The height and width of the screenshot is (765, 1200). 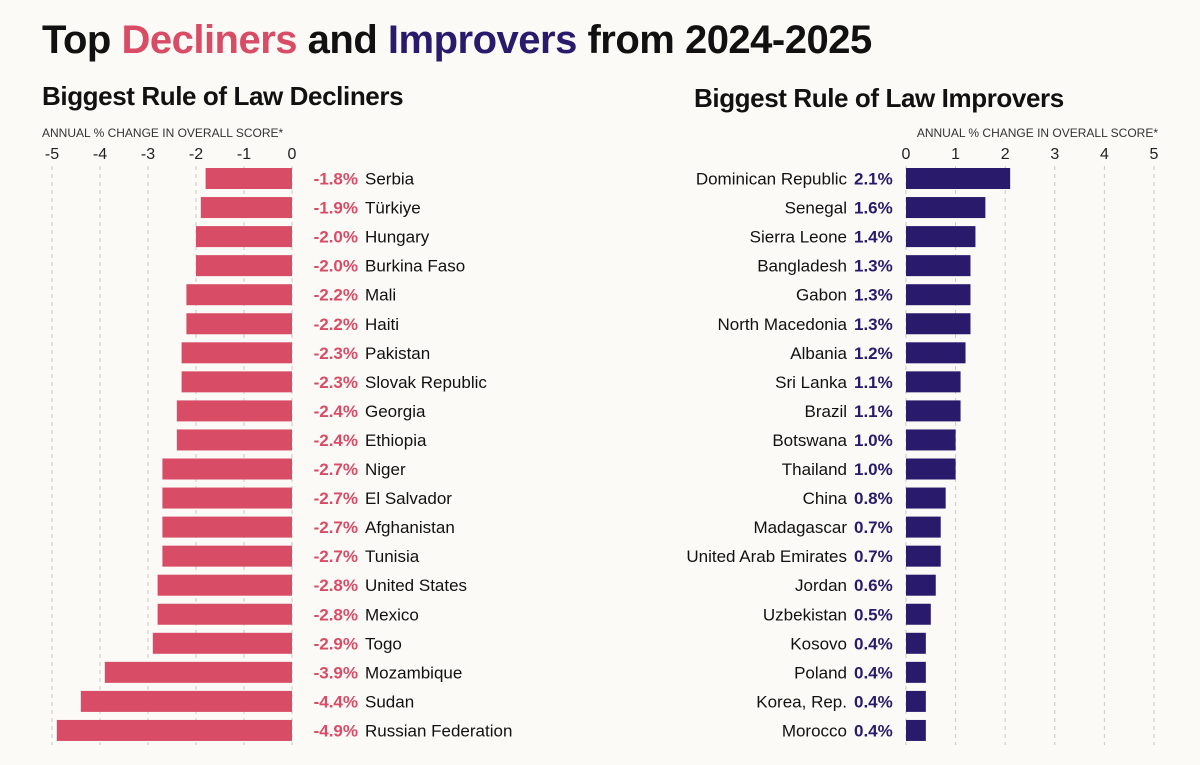 What do you see at coordinates (209, 40) in the screenshot?
I see `title-decliners: Decliners` at bounding box center [209, 40].